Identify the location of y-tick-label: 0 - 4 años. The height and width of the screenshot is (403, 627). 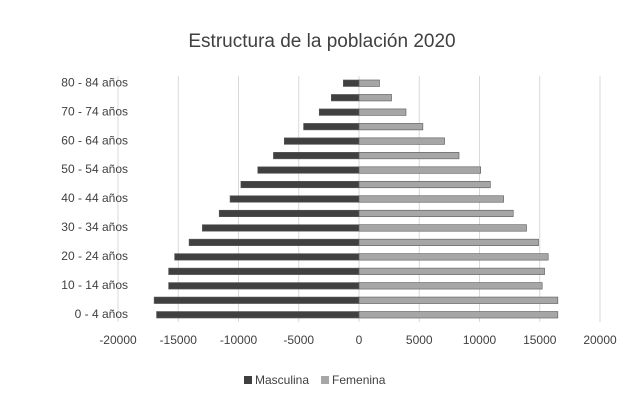
(101, 314).